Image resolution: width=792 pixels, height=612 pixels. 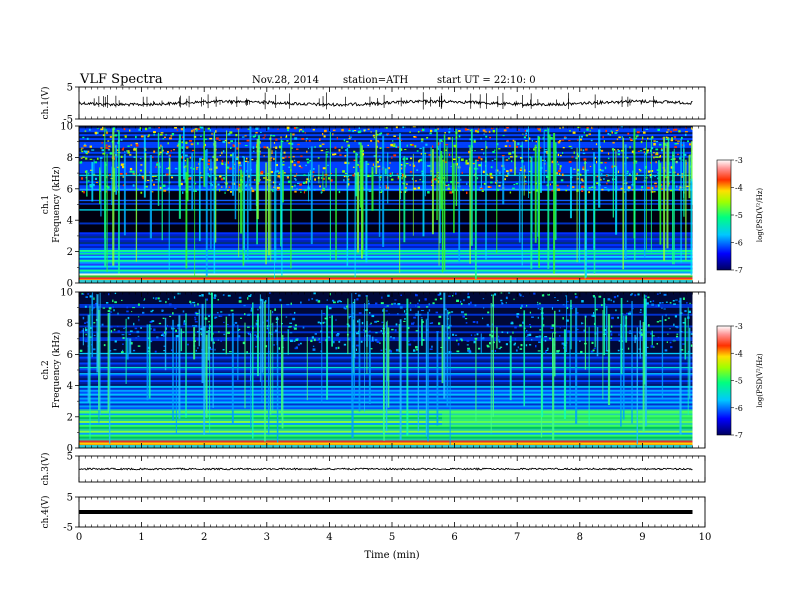 What do you see at coordinates (739, 326) in the screenshot?
I see `colorbar-tick-label: -3` at bounding box center [739, 326].